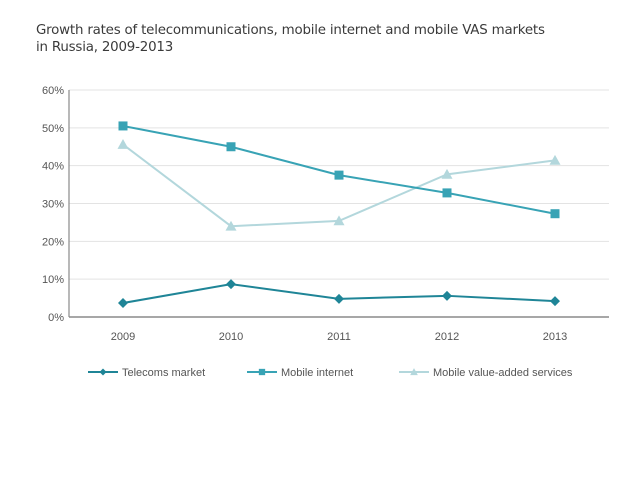  What do you see at coordinates (447, 337) in the screenshot?
I see `x-tick-label: 2012` at bounding box center [447, 337].